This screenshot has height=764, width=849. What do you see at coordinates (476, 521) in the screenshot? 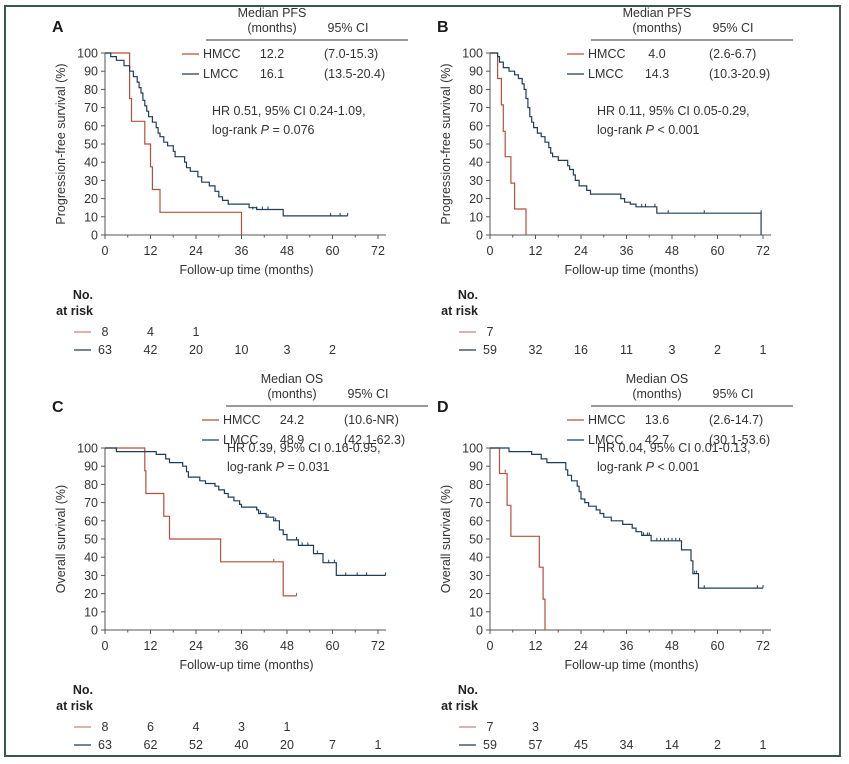
I see `y-tick-label: 60` at bounding box center [476, 521].